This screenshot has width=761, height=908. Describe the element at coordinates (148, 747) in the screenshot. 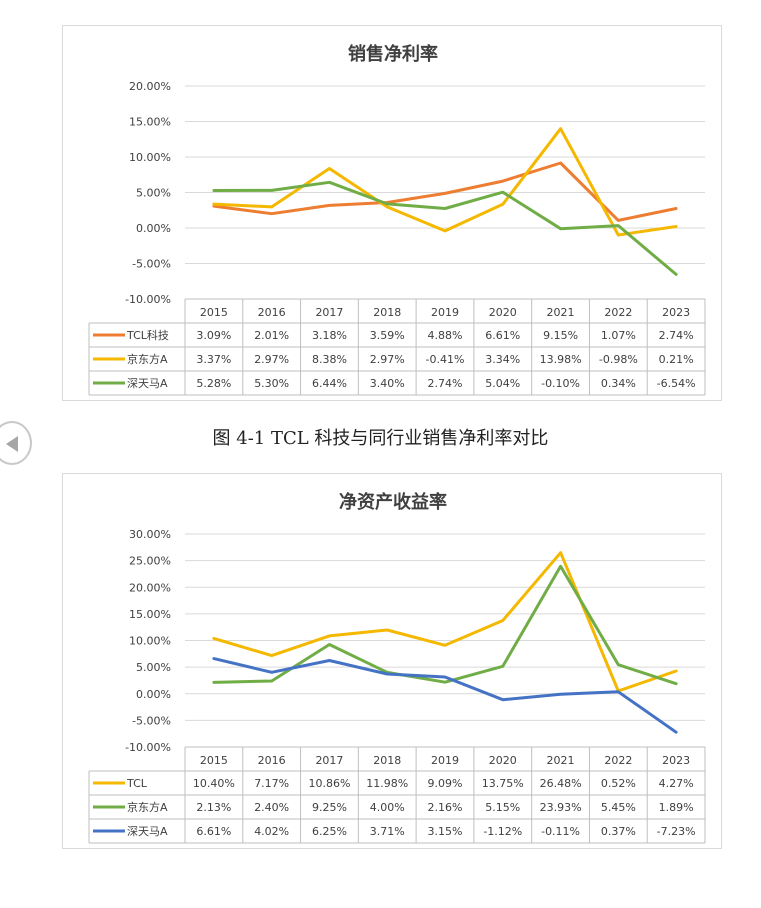

I see `chart2-y-tick-label: -10.00%` at that location.